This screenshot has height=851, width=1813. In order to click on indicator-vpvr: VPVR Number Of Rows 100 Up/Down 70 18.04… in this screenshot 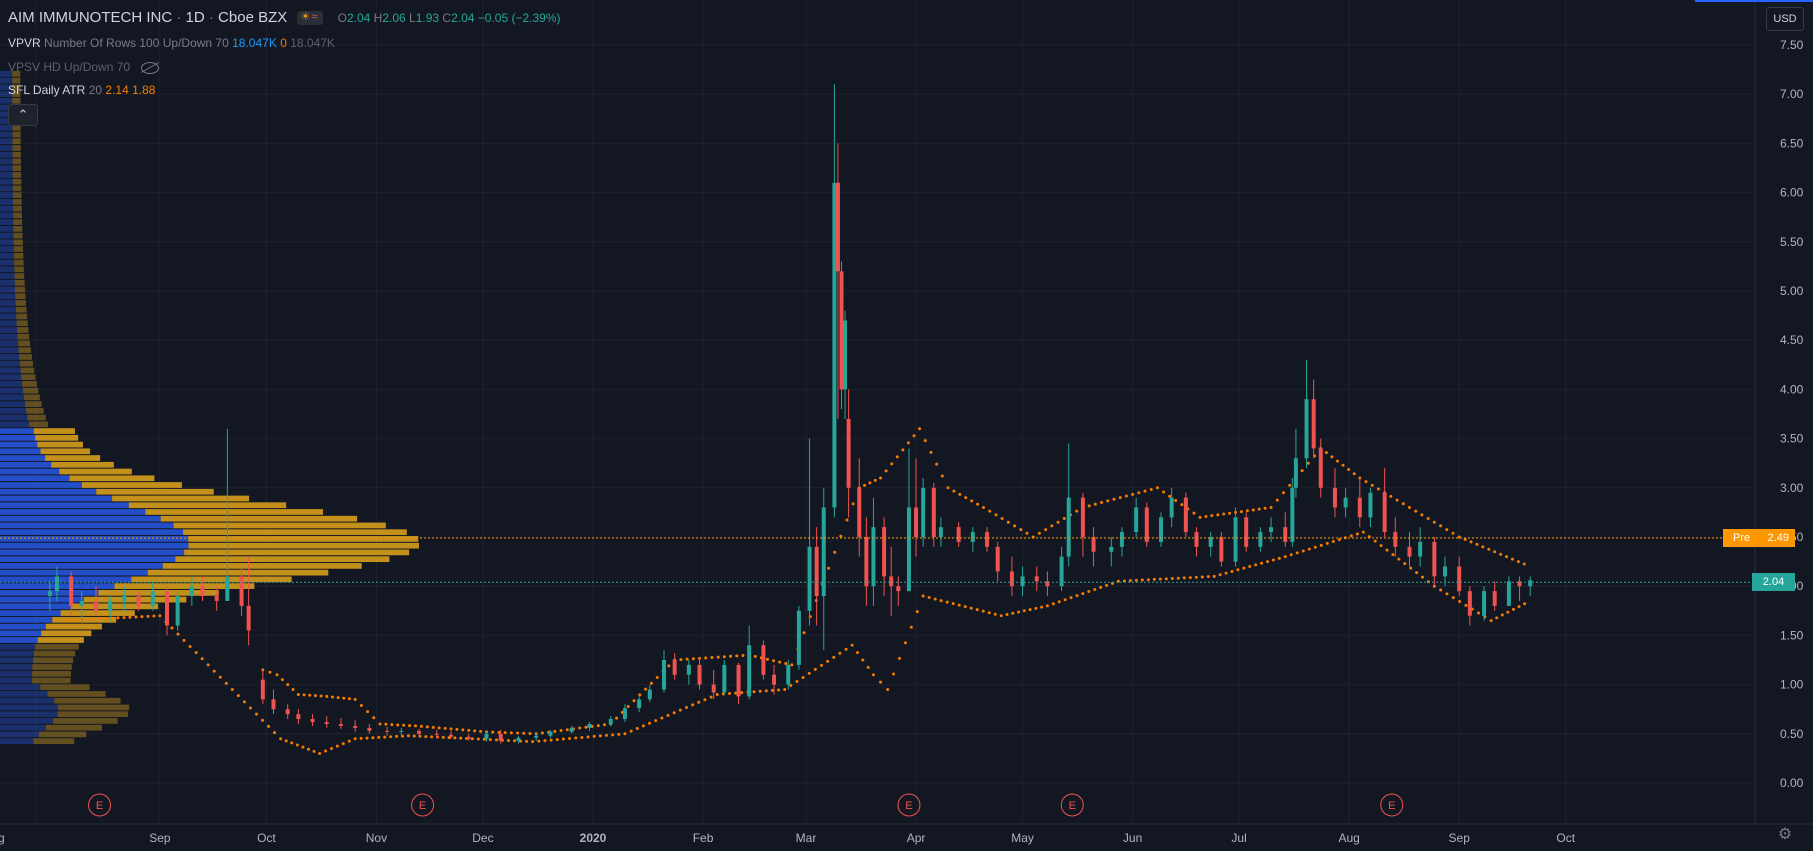, I will do `click(171, 43)`.